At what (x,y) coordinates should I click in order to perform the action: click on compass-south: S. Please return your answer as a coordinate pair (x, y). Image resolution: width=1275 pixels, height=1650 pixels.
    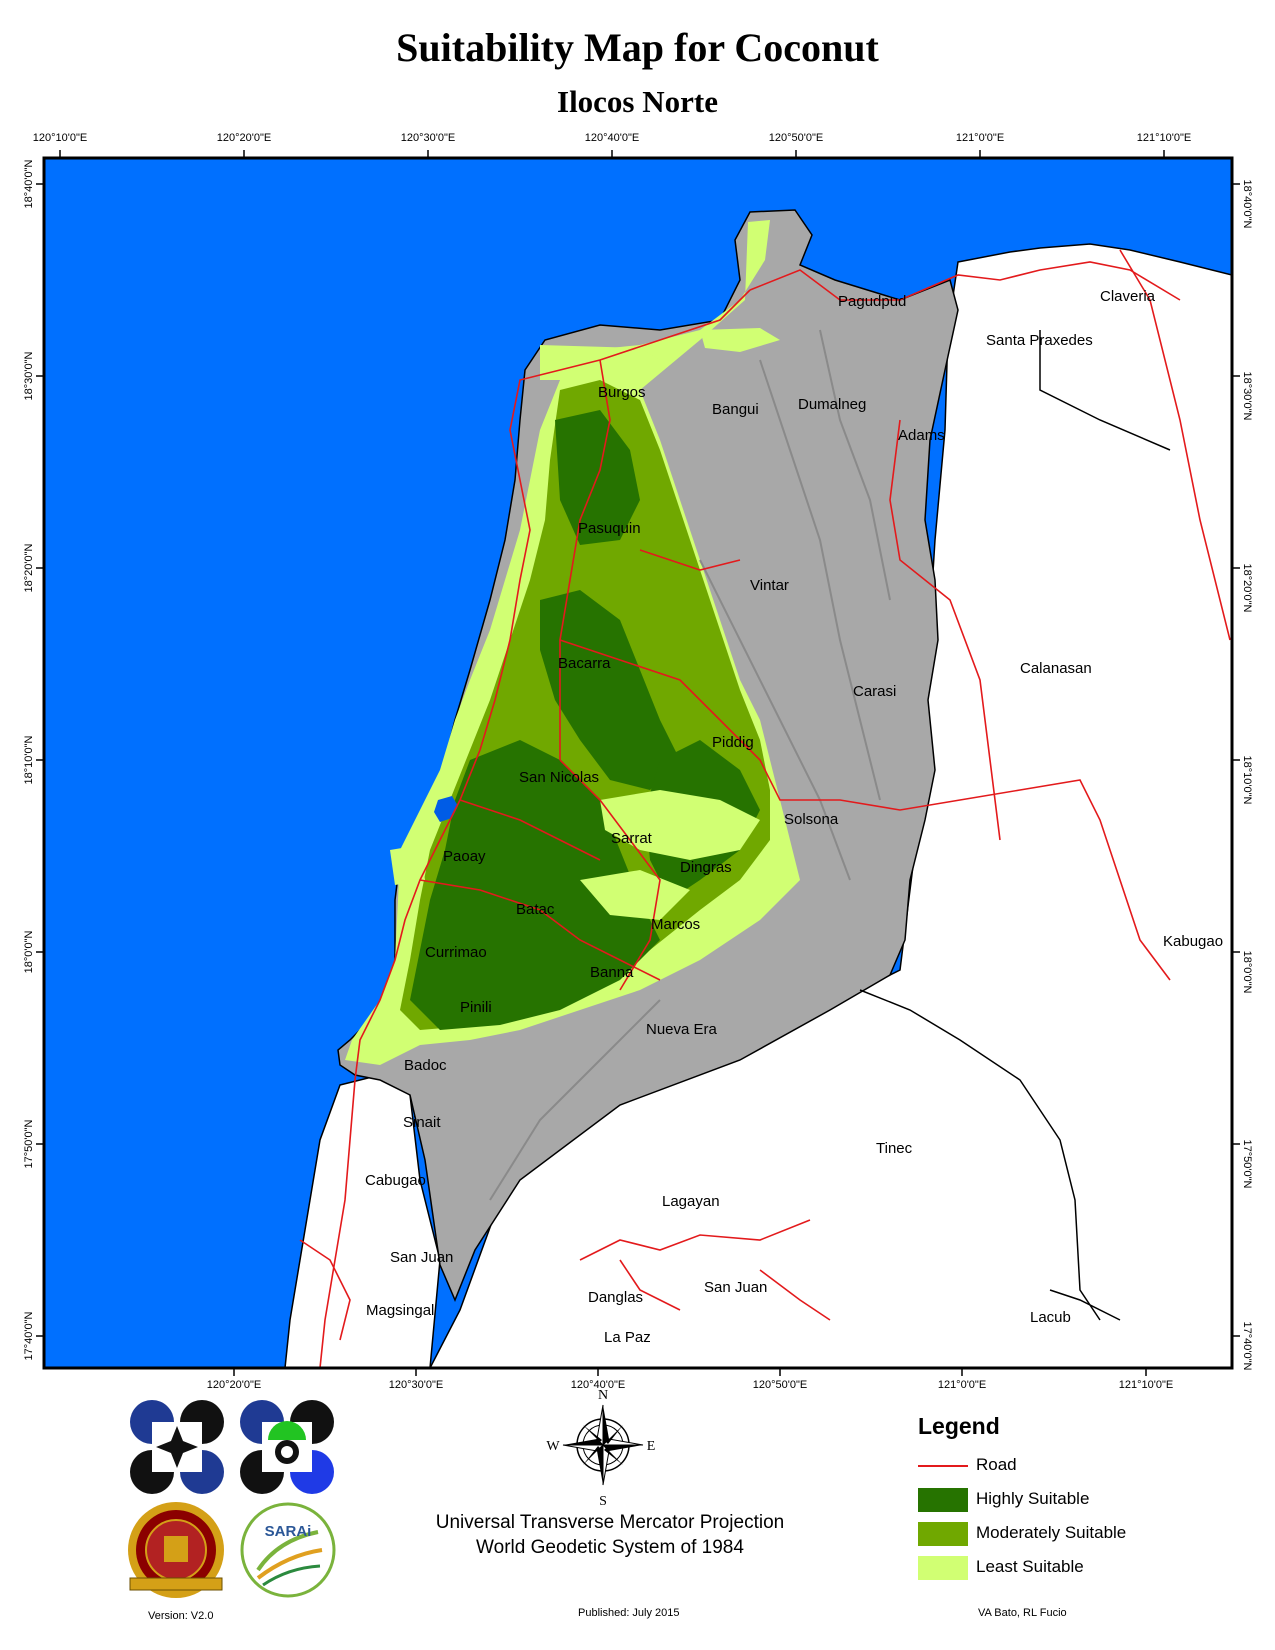
    Looking at the image, I should click on (603, 1501).